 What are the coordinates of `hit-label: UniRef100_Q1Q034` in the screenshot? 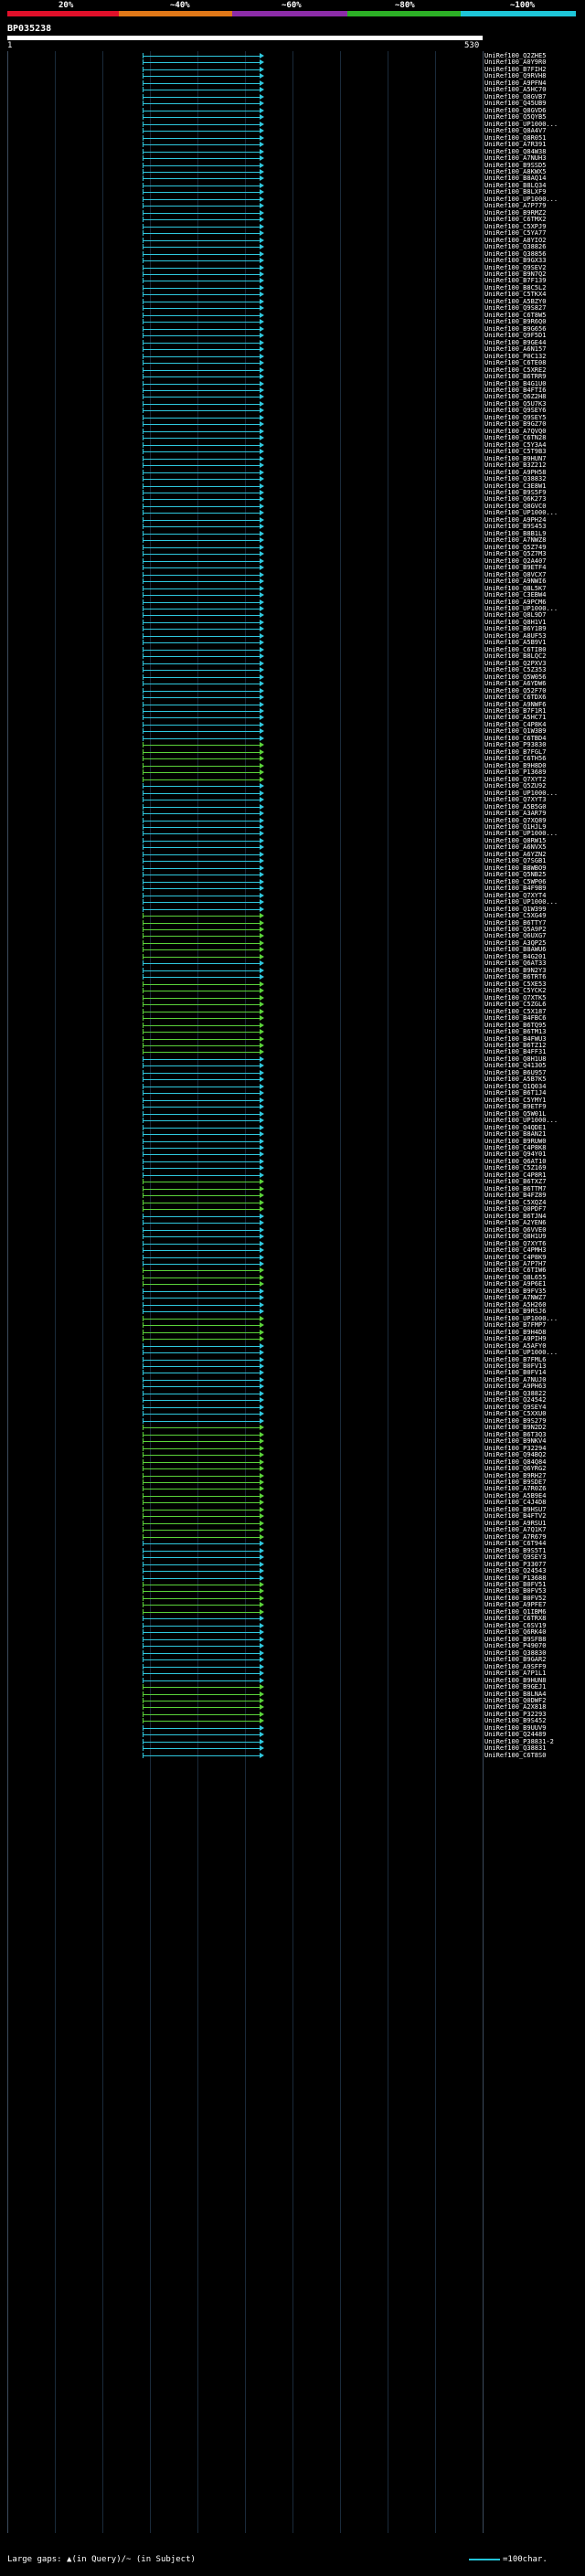 It's located at (515, 1086).